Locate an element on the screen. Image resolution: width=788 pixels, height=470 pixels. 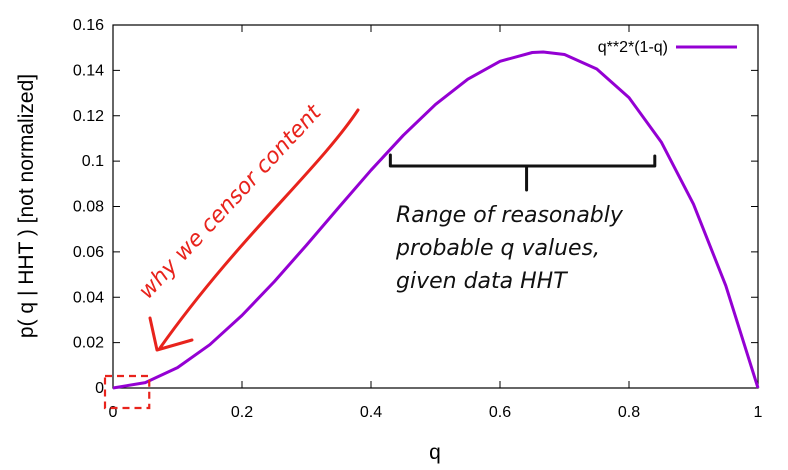
bracket-annotation-line: Range of reasonably is located at coordinates (510, 215).